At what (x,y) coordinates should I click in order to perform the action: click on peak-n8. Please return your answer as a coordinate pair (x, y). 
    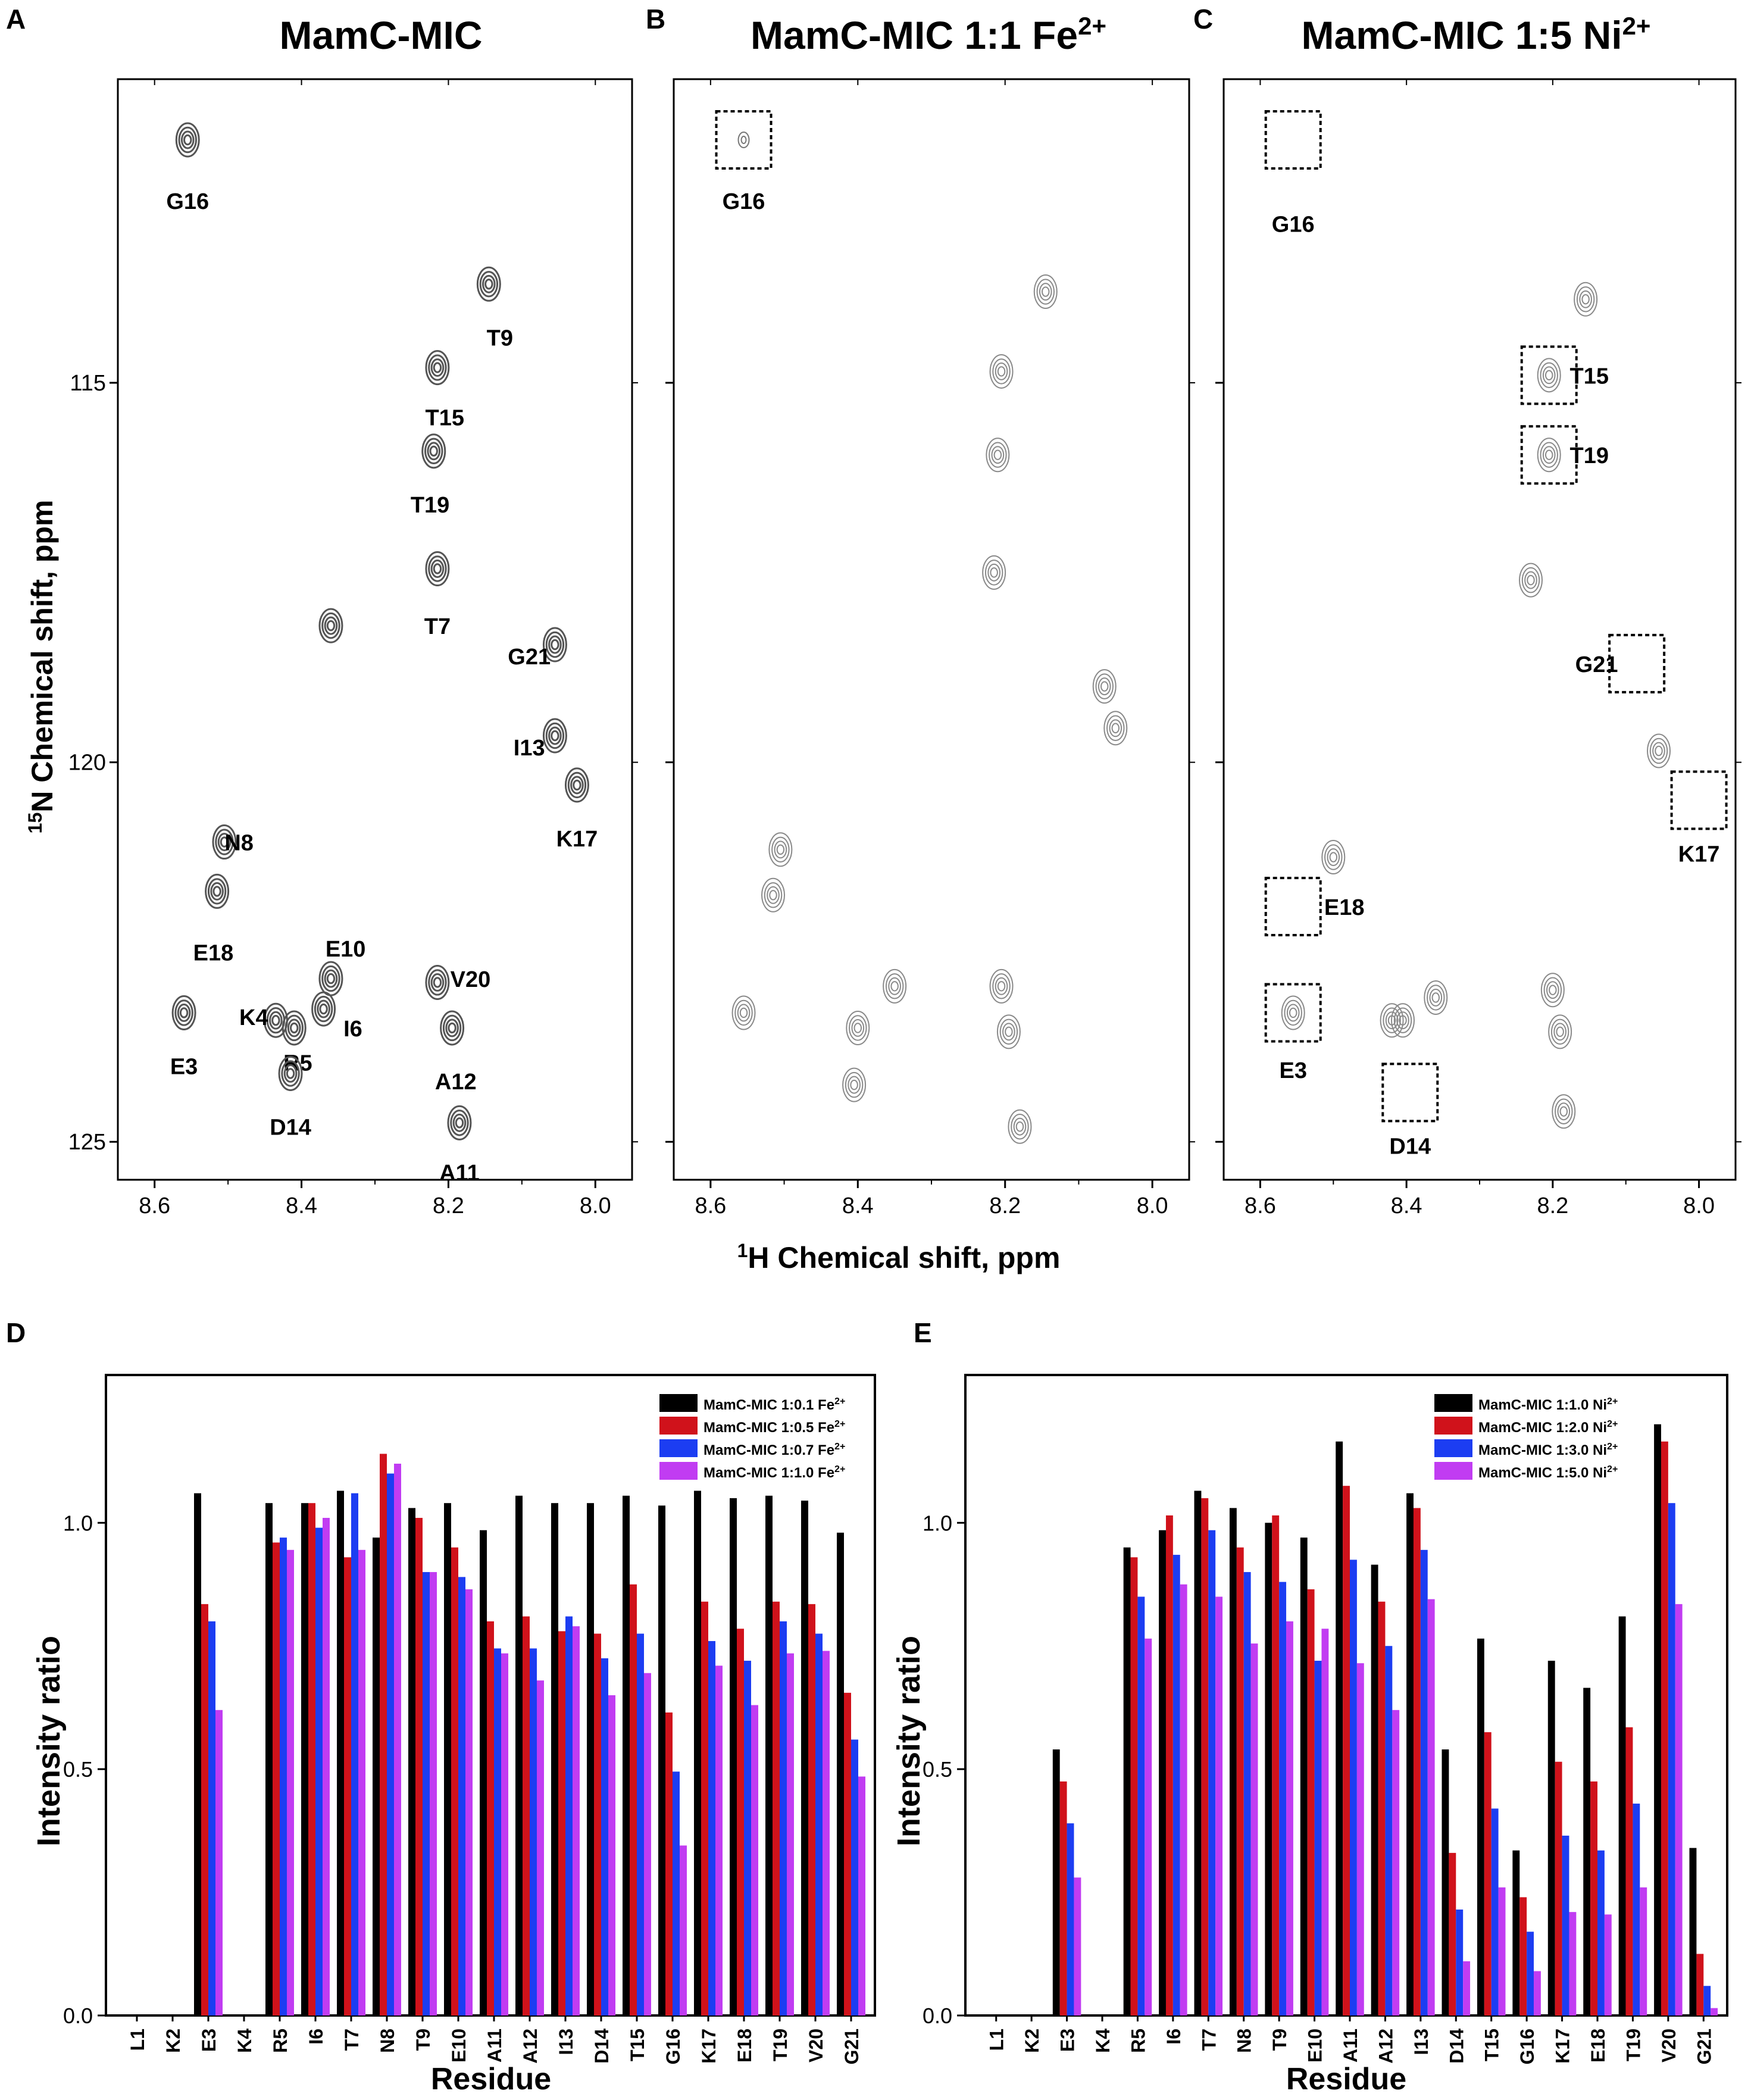
    Looking at the image, I should click on (224, 842).